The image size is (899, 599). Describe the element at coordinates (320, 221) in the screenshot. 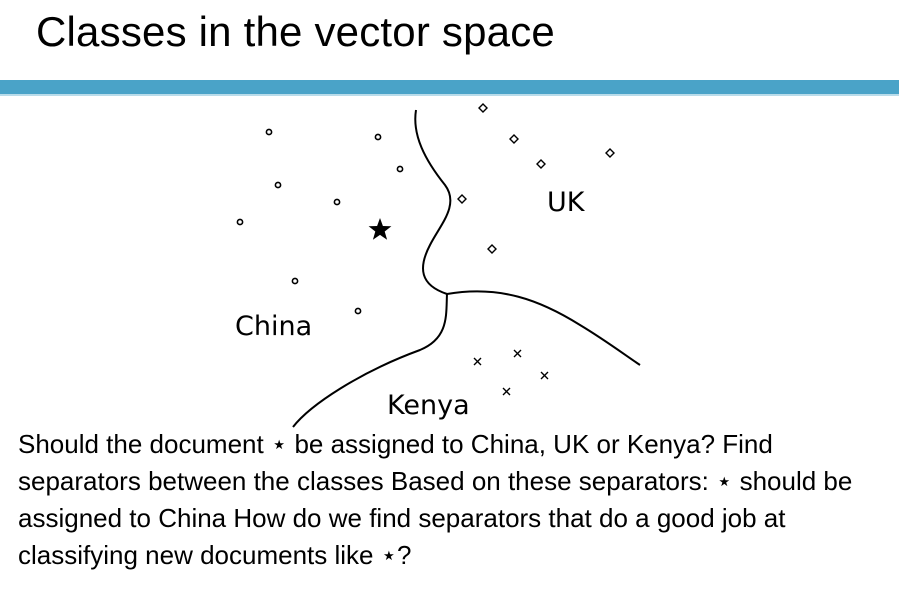

I see `china-points` at that location.